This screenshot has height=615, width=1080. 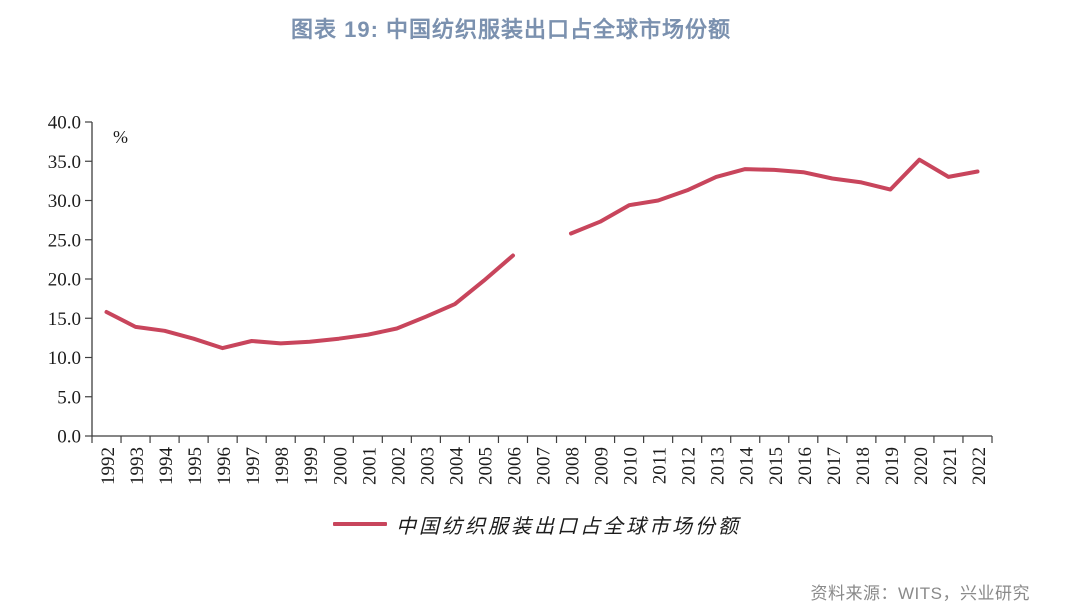 I want to click on x-tick-label: 2016, so click(x=805, y=466).